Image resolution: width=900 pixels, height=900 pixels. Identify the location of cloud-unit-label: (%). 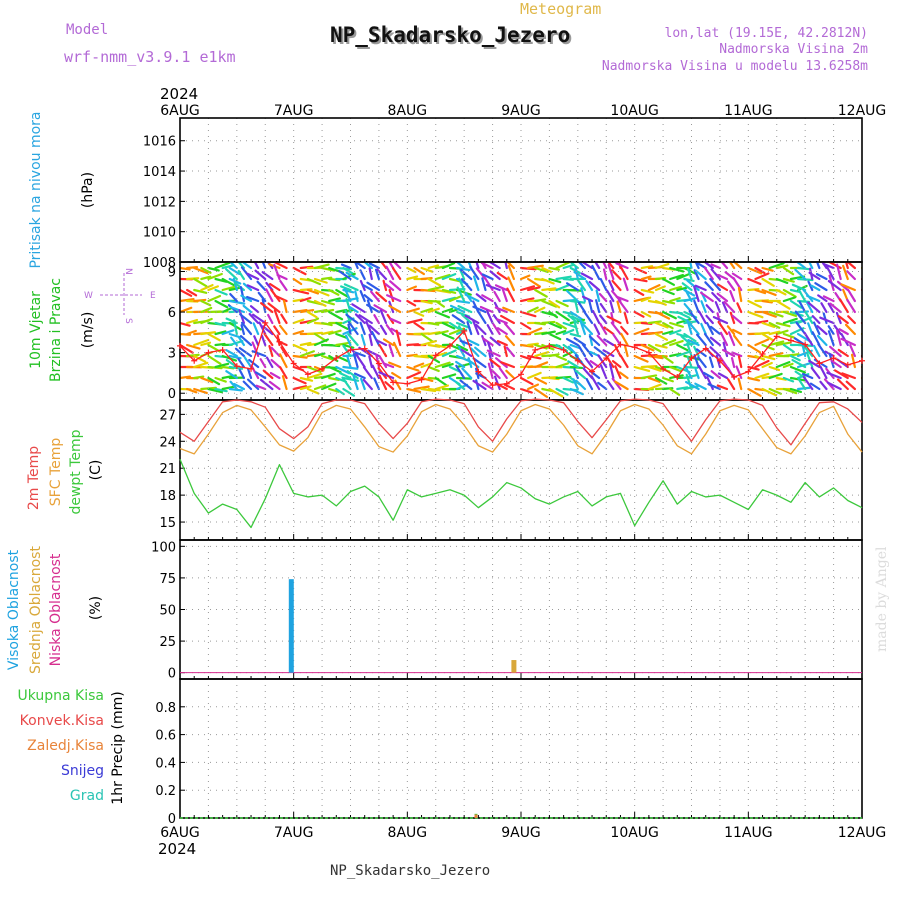
(96, 608).